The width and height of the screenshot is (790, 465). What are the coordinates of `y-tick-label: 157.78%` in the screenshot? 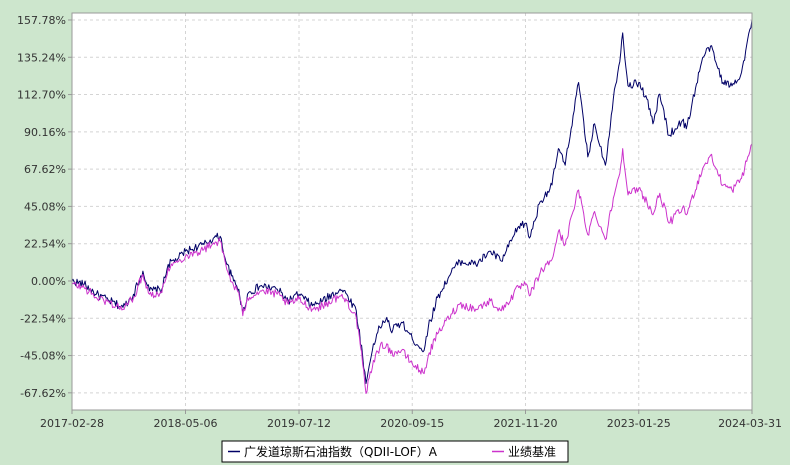 It's located at (41, 20).